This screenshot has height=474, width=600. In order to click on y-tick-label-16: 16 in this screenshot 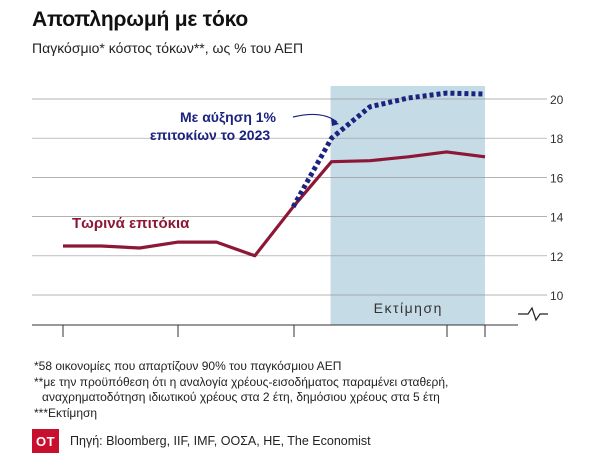, I will do `click(557, 178)`.